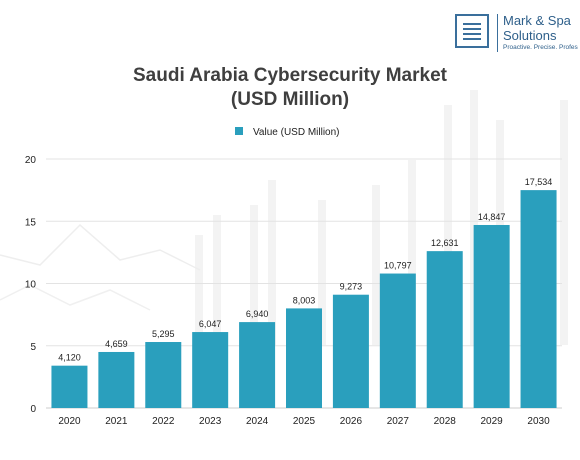 The width and height of the screenshot is (580, 460). What do you see at coordinates (492, 217) in the screenshot?
I see `data-label: 14,847` at bounding box center [492, 217].